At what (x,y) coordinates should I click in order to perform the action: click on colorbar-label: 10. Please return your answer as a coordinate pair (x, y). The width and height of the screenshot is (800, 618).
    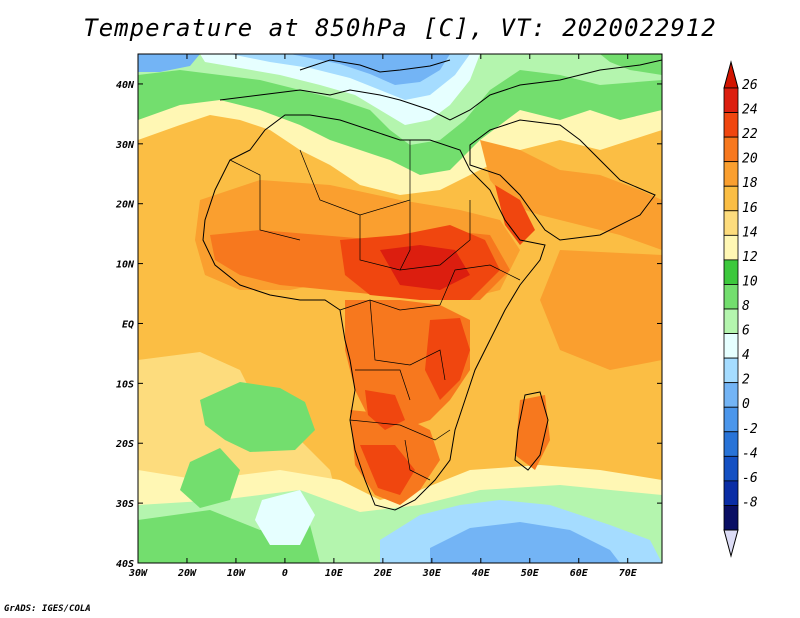
    Looking at the image, I should click on (750, 281).